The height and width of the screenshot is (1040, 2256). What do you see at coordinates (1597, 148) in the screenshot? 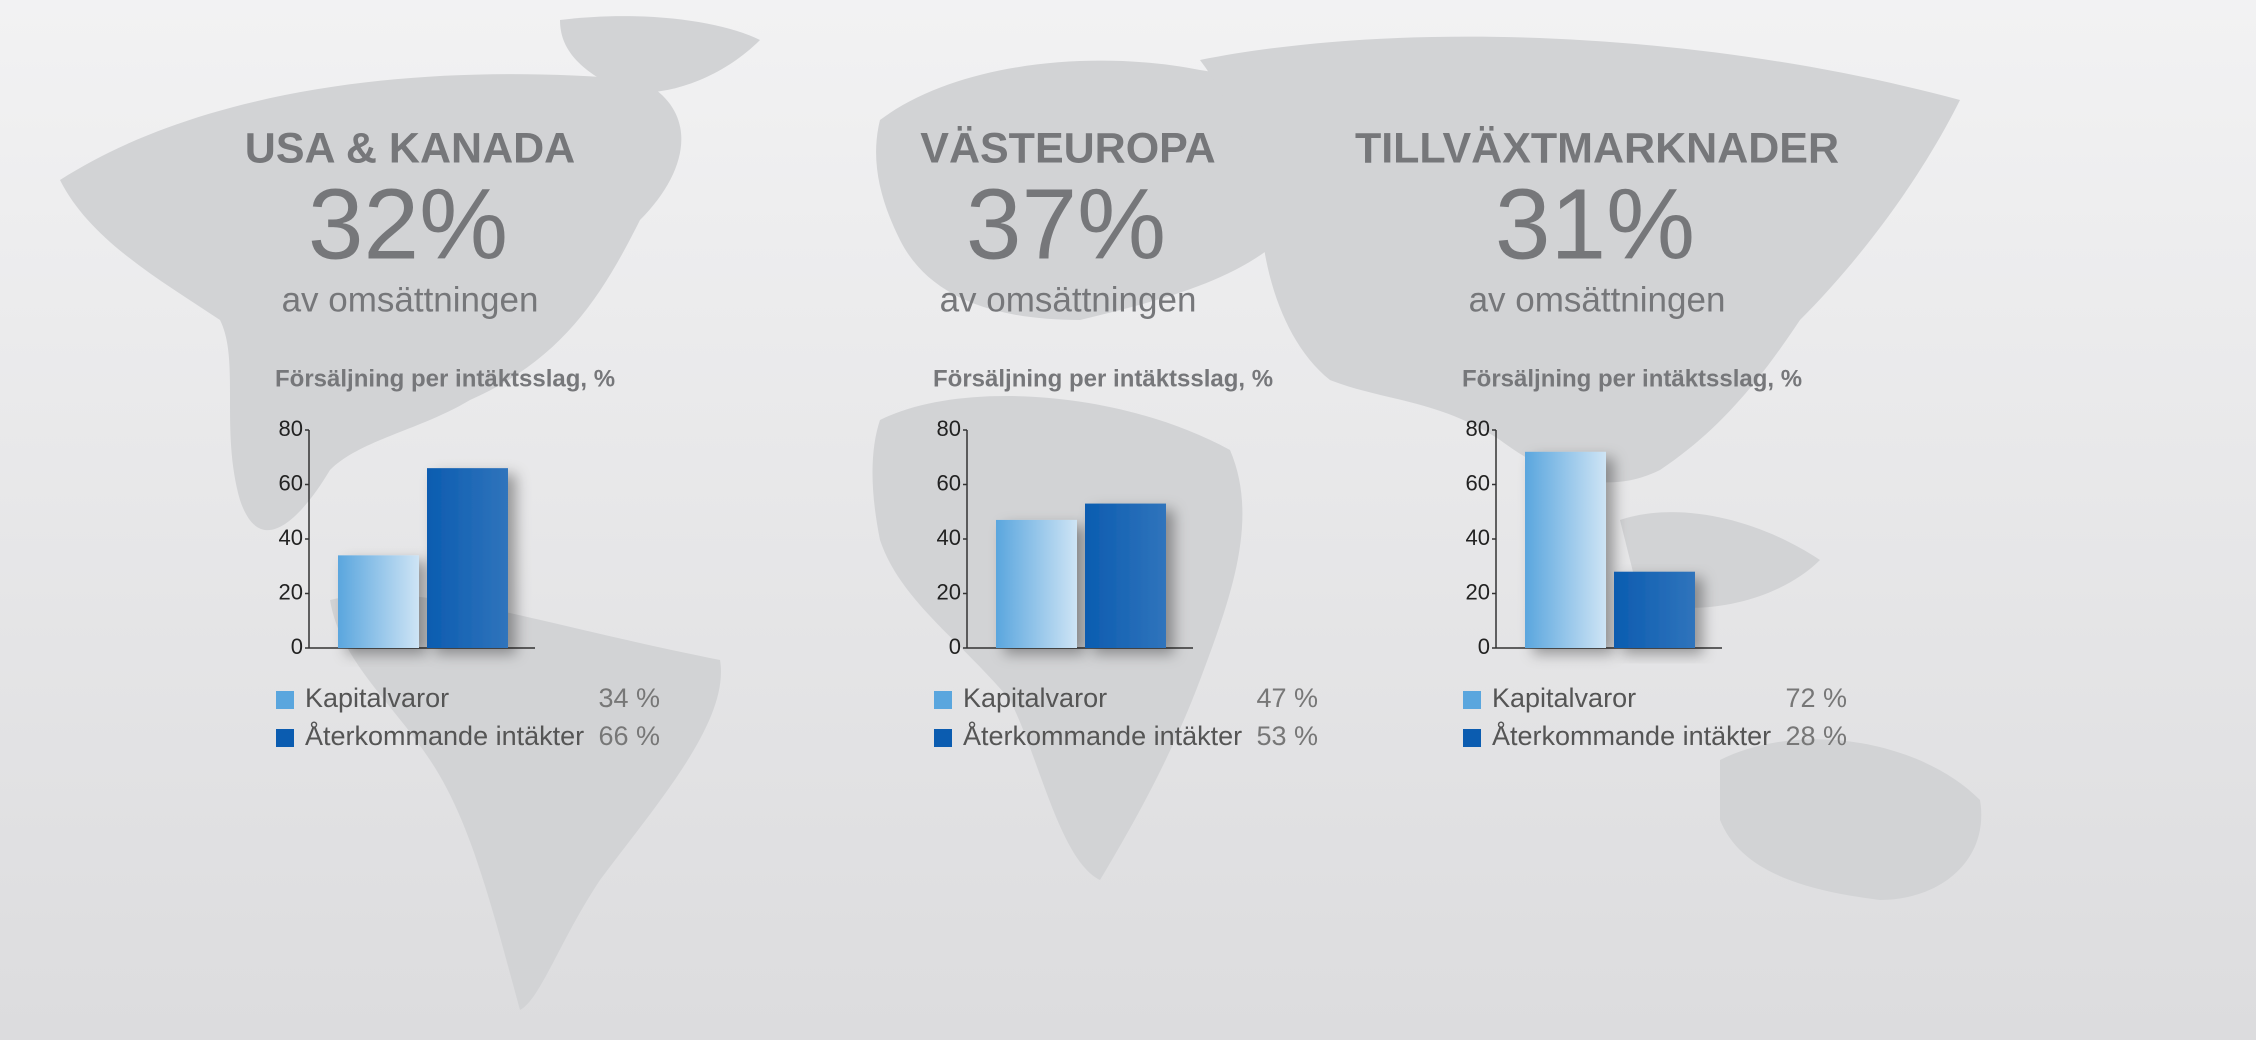
I see `region-title: TILLVÄXTMARKNADER` at bounding box center [1597, 148].